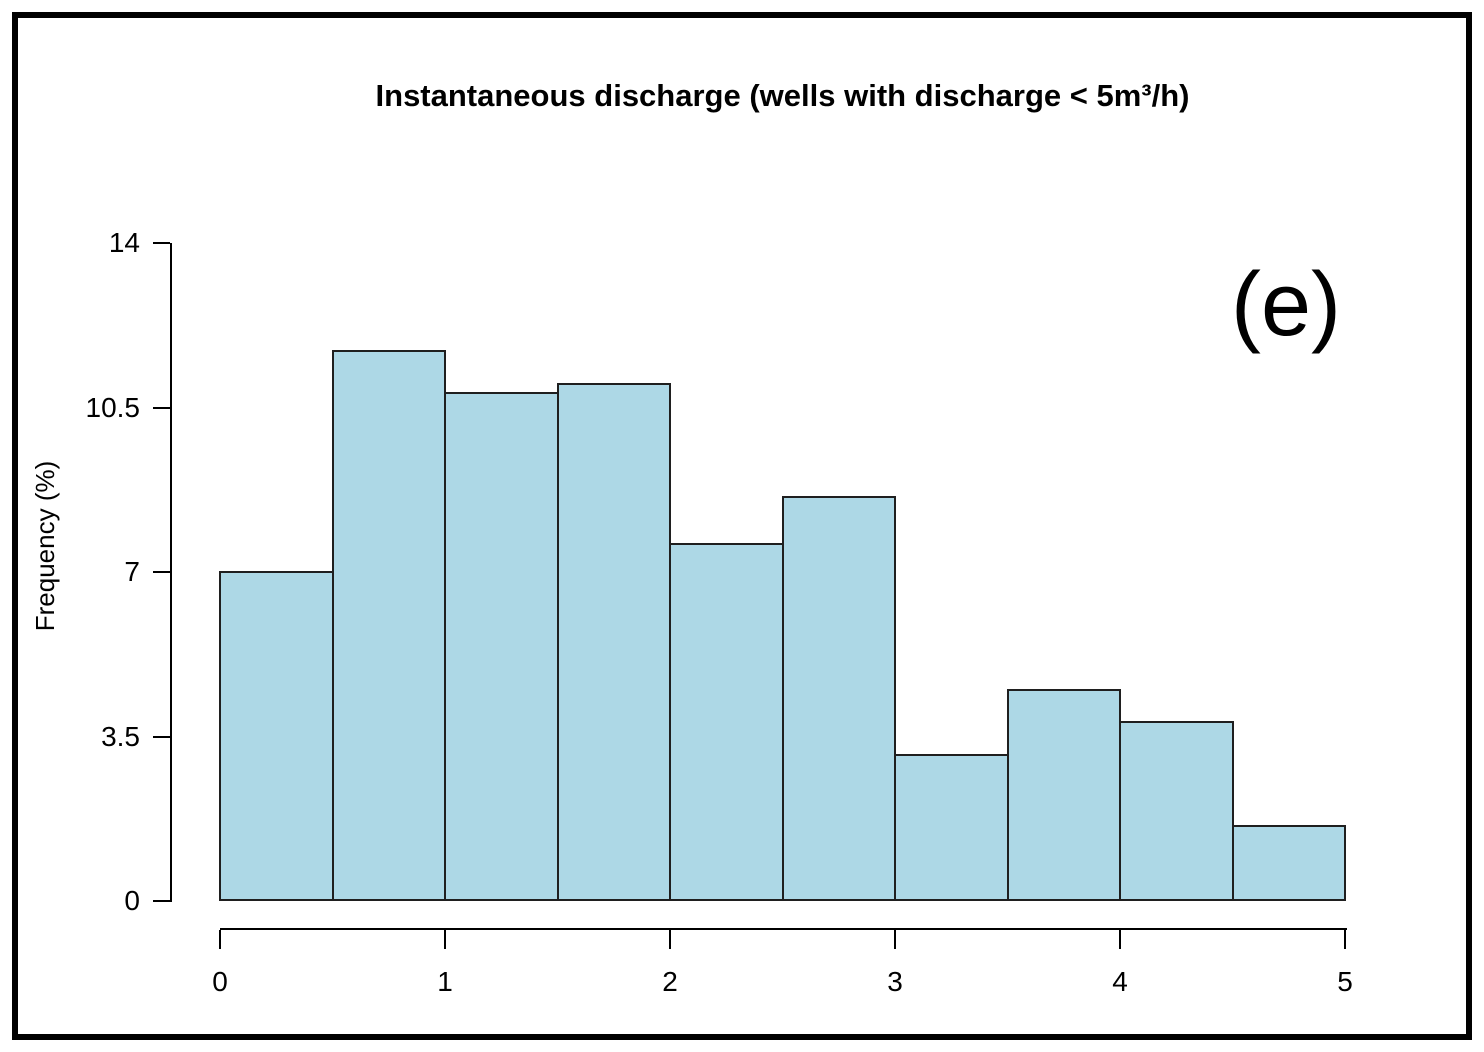 The height and width of the screenshot is (1052, 1484). Describe the element at coordinates (895, 981) in the screenshot. I see `x-tick-label: 3` at that location.